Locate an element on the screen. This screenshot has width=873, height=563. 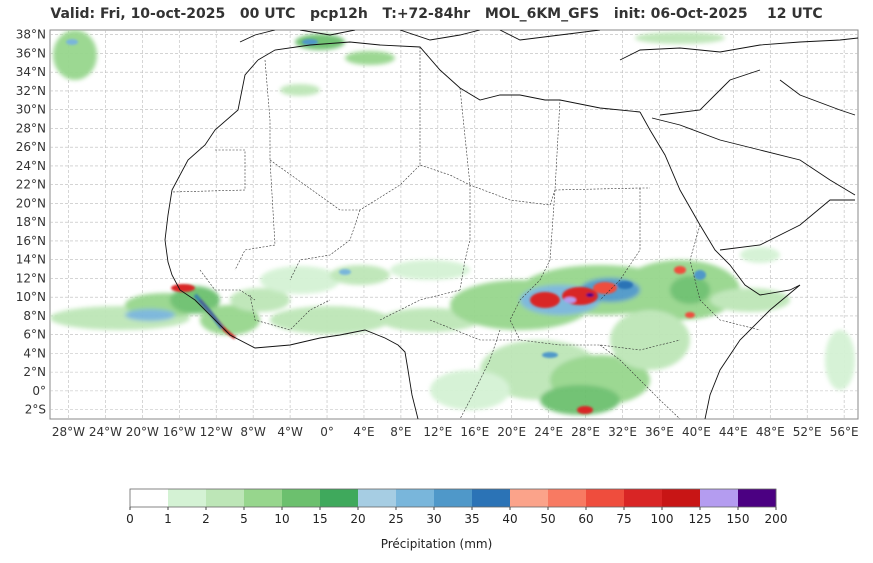
colorbar-tick-label: 200 is located at coordinates (776, 519).